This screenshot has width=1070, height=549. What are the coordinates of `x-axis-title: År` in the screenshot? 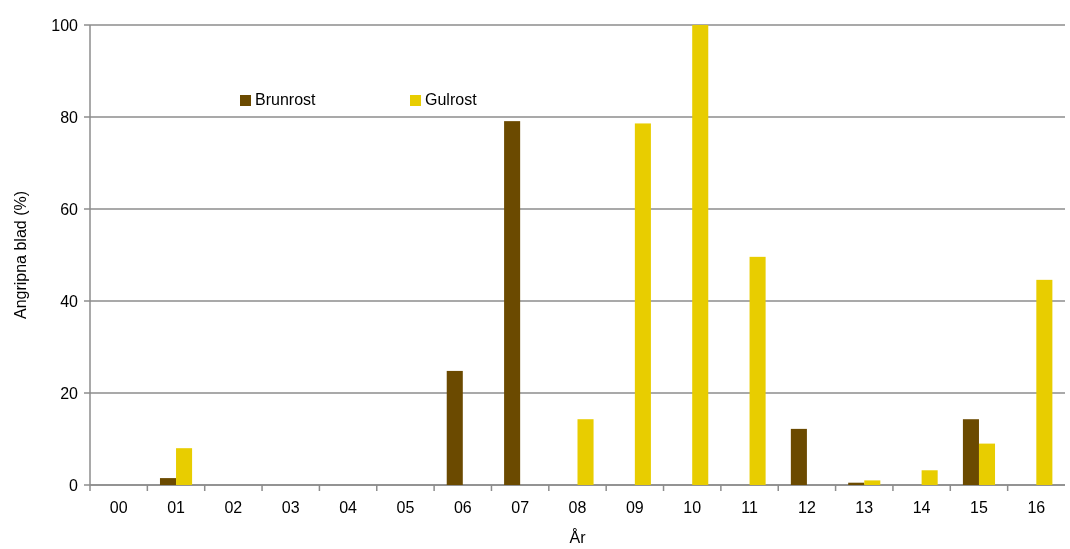 It's located at (578, 537).